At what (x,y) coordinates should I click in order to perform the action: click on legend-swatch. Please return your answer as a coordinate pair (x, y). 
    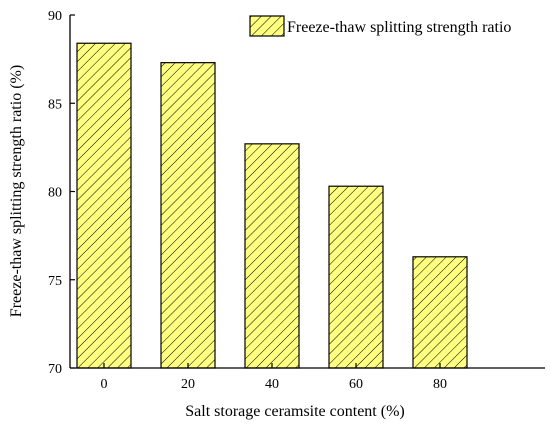
    Looking at the image, I should click on (267, 26).